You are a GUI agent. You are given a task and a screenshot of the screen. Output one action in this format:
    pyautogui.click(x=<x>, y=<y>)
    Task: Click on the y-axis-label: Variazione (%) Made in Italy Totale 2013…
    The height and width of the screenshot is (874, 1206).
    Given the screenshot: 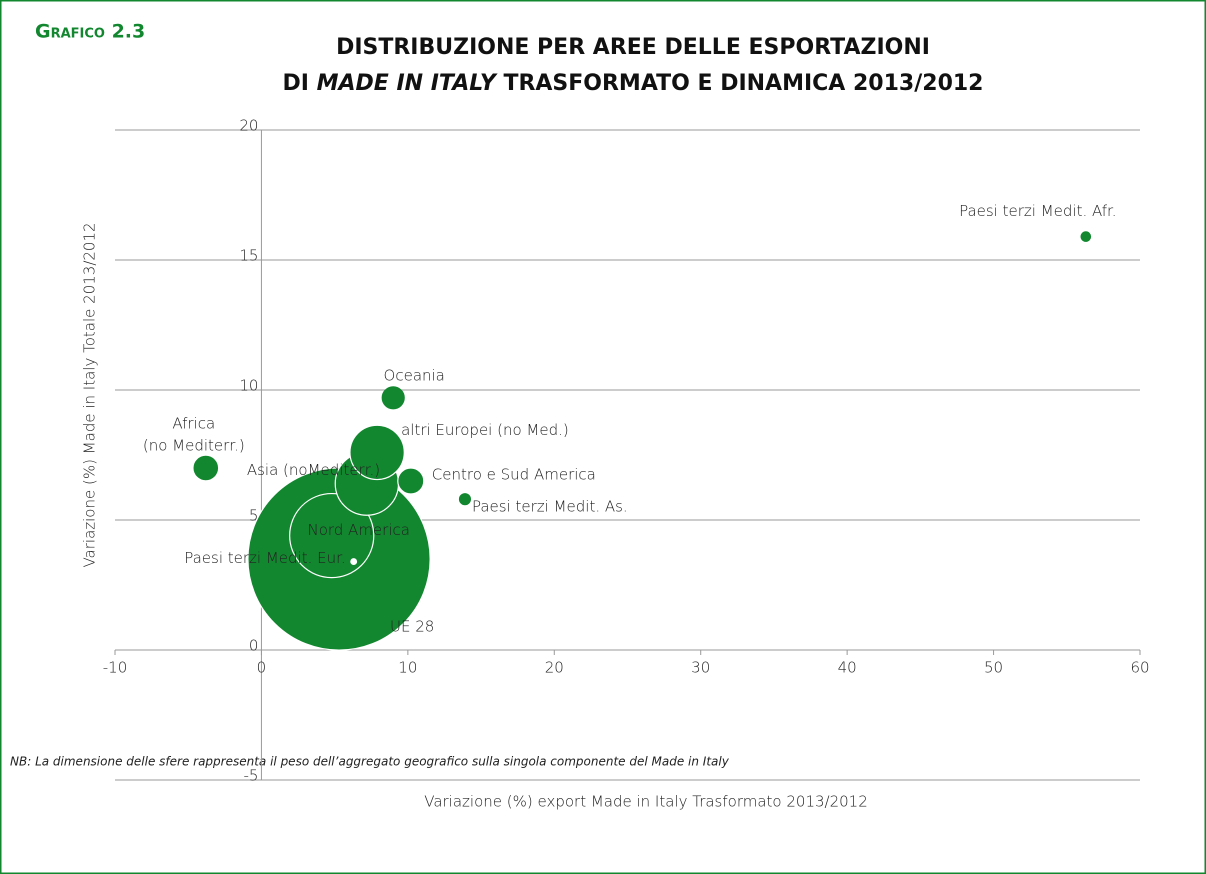 What is the action you would take?
    pyautogui.click(x=90, y=394)
    